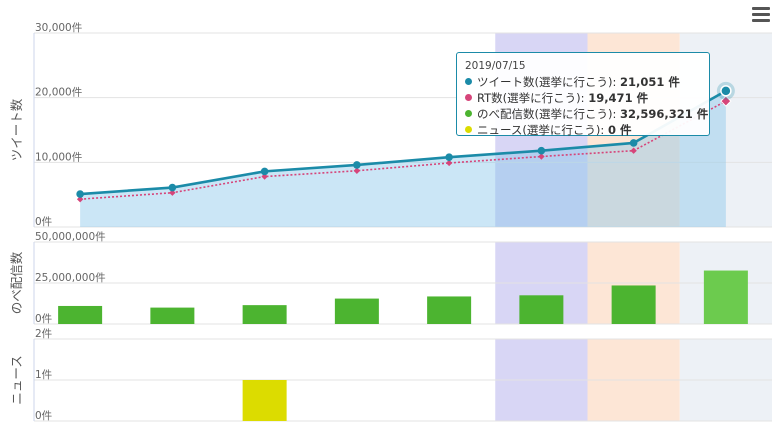 This screenshot has height=431, width=780. What do you see at coordinates (16, 129) in the screenshot?
I see `y-axis-title: ツイート数` at bounding box center [16, 129].